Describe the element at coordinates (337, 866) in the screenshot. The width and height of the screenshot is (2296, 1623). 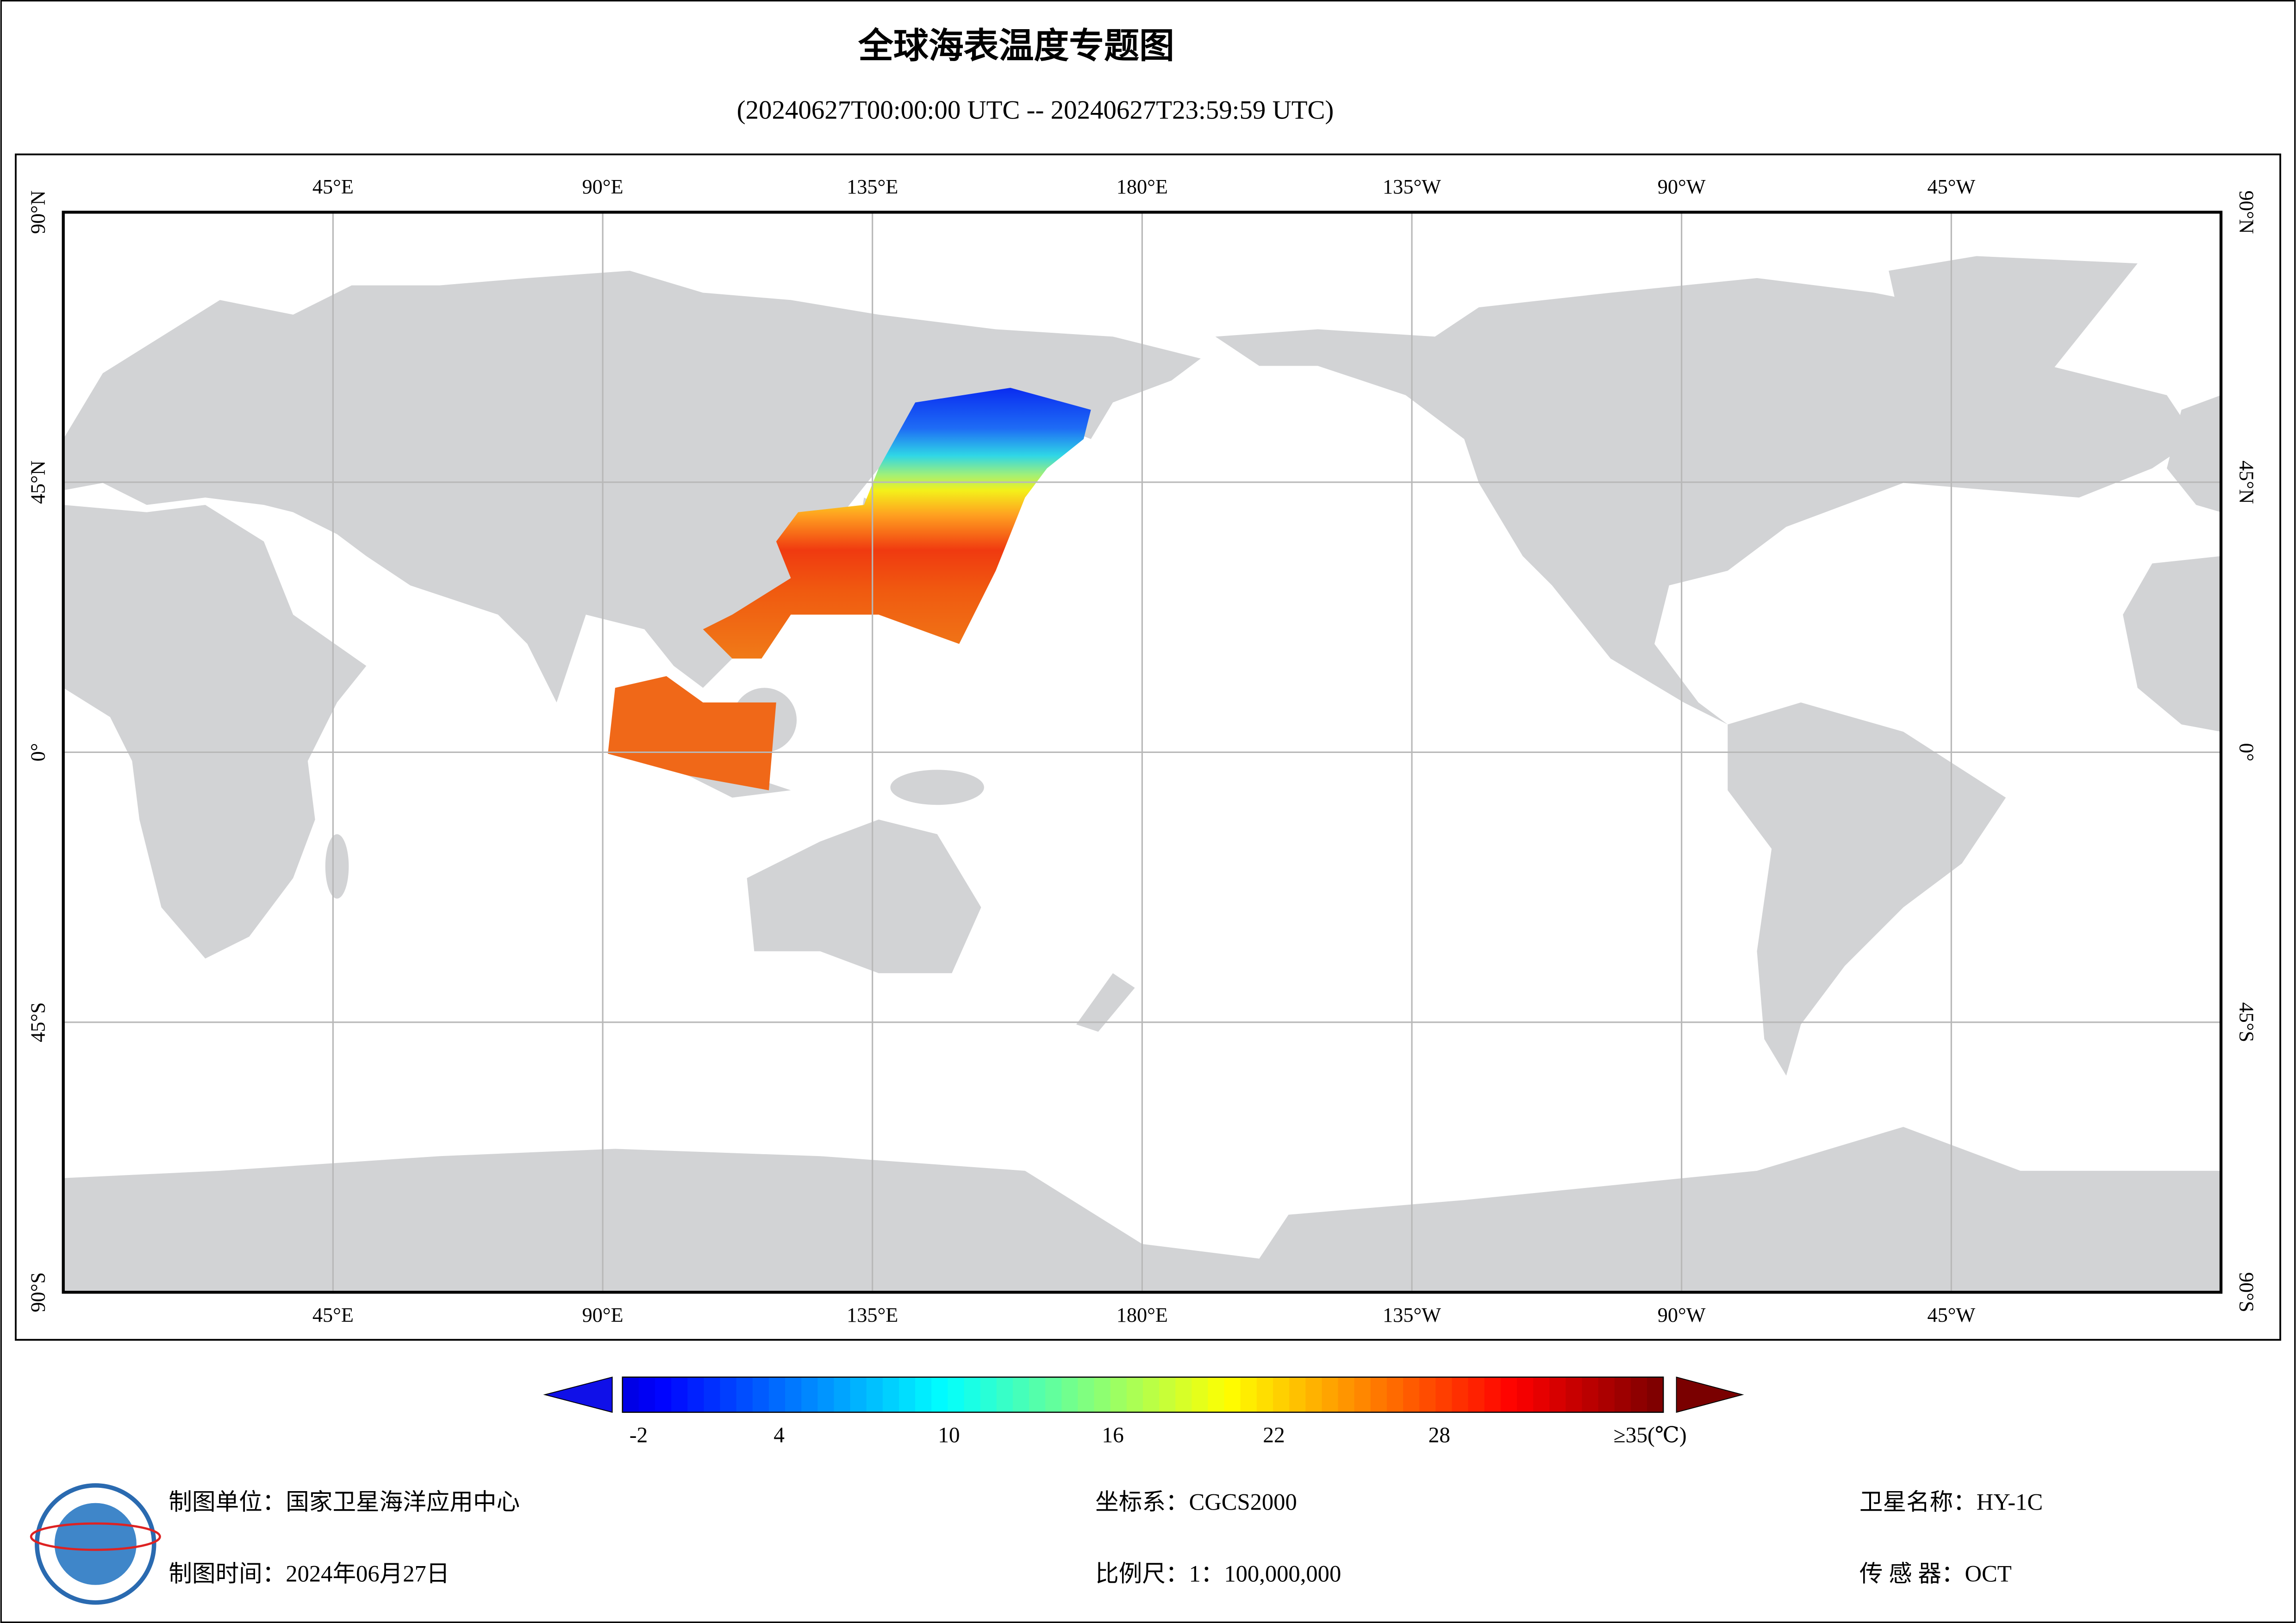
I see `madagascar` at that location.